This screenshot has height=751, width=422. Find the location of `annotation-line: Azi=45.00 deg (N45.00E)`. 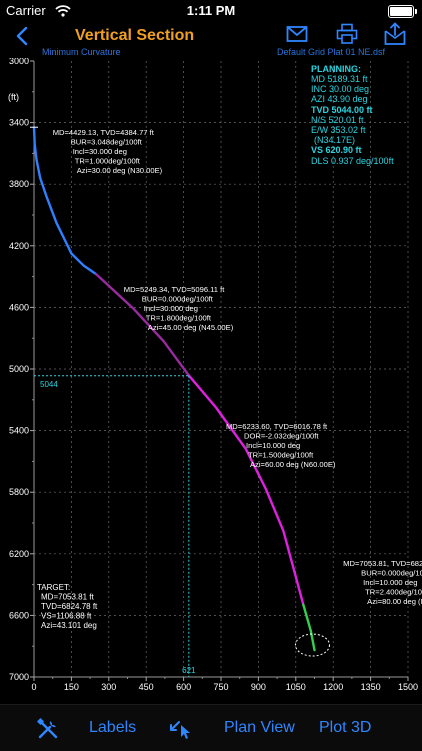

annotation-line: Azi=45.00 deg (N45.00E) is located at coordinates (191, 327).